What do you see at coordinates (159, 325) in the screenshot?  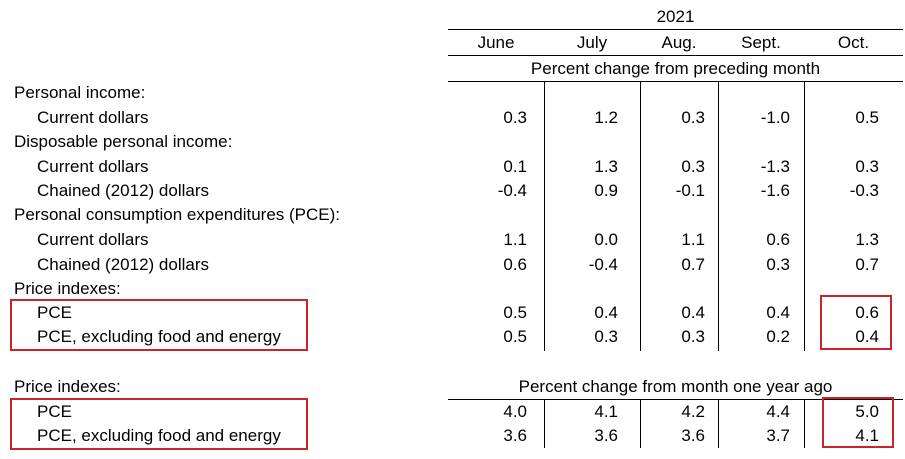 I see `highlight-box-pce-labels` at bounding box center [159, 325].